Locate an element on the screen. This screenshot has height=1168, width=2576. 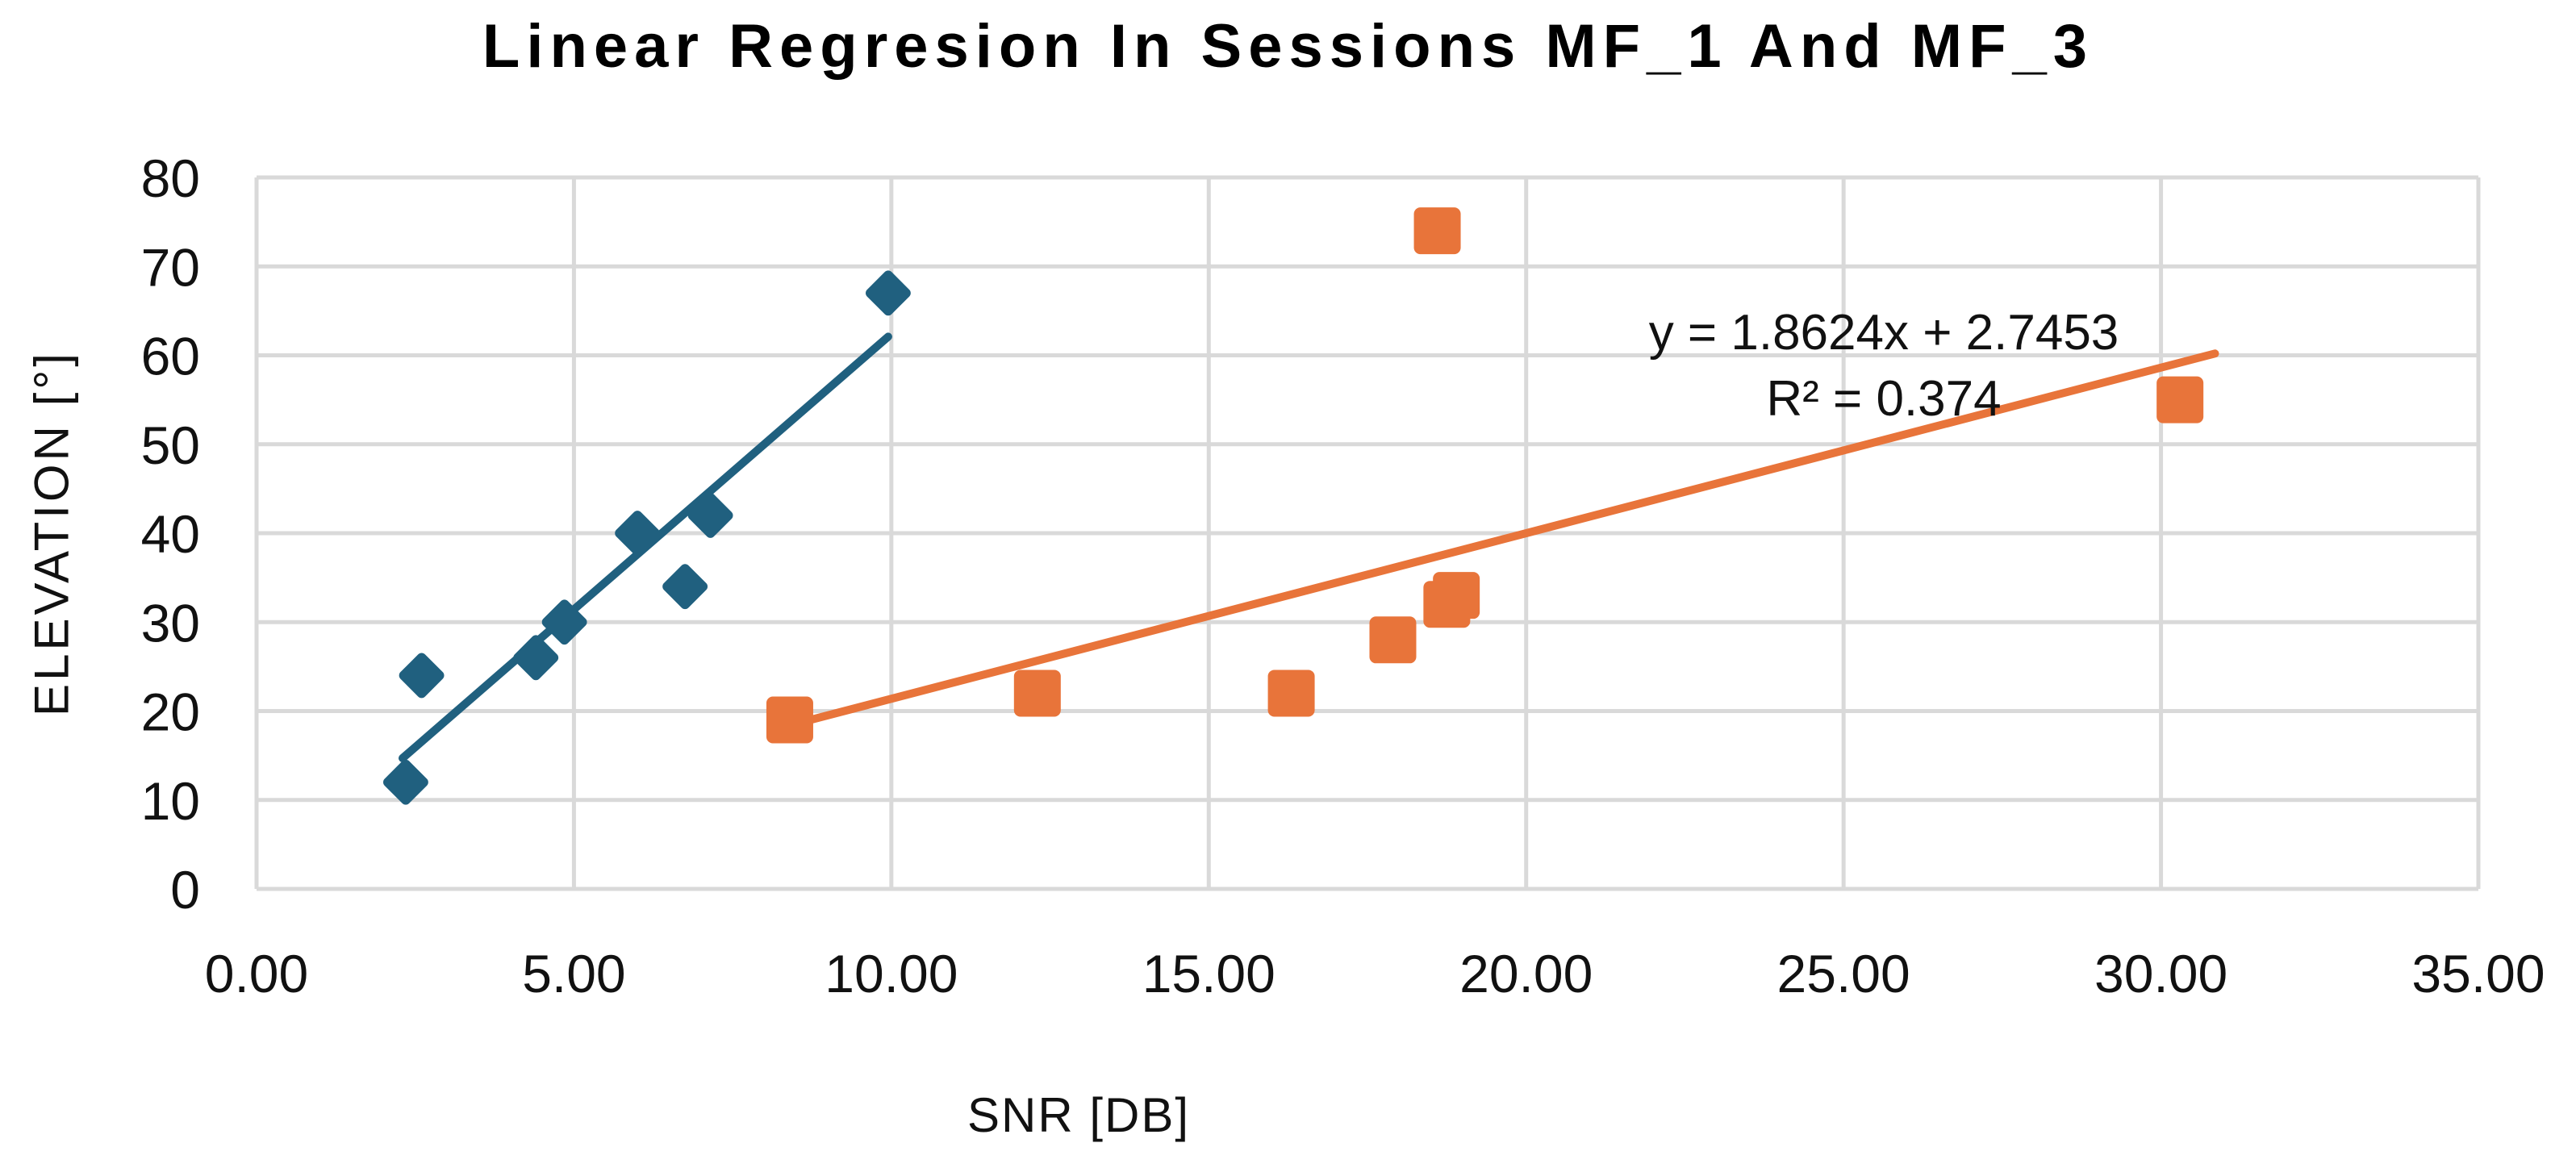
x-tick-label: 20.00 is located at coordinates (1526, 974).